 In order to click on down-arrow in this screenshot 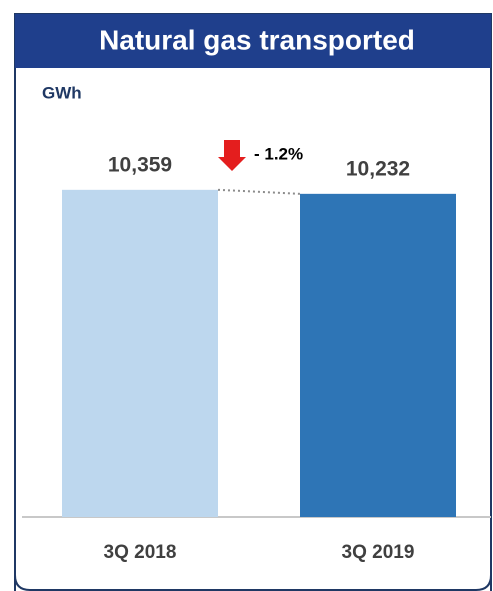, I will do `click(232, 155)`.